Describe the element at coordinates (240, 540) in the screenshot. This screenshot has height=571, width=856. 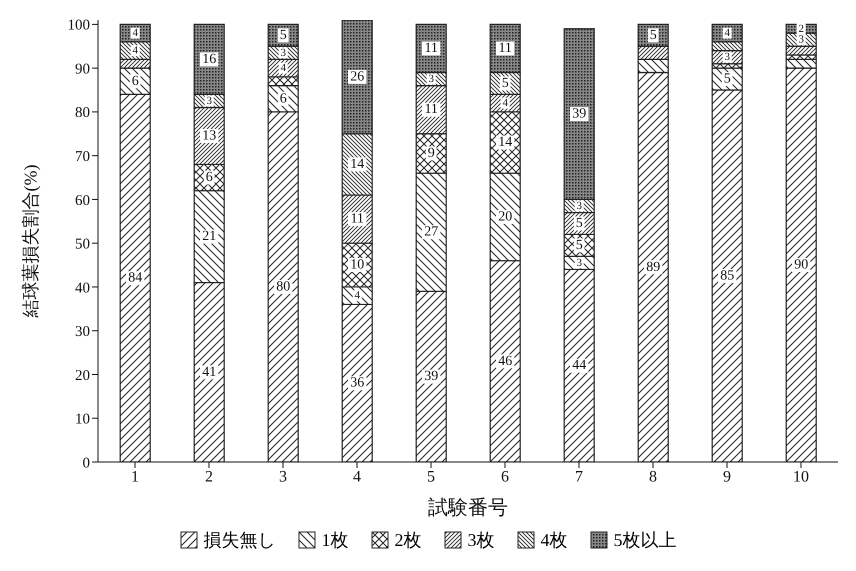
I see `legend-label: 損失無し` at that location.